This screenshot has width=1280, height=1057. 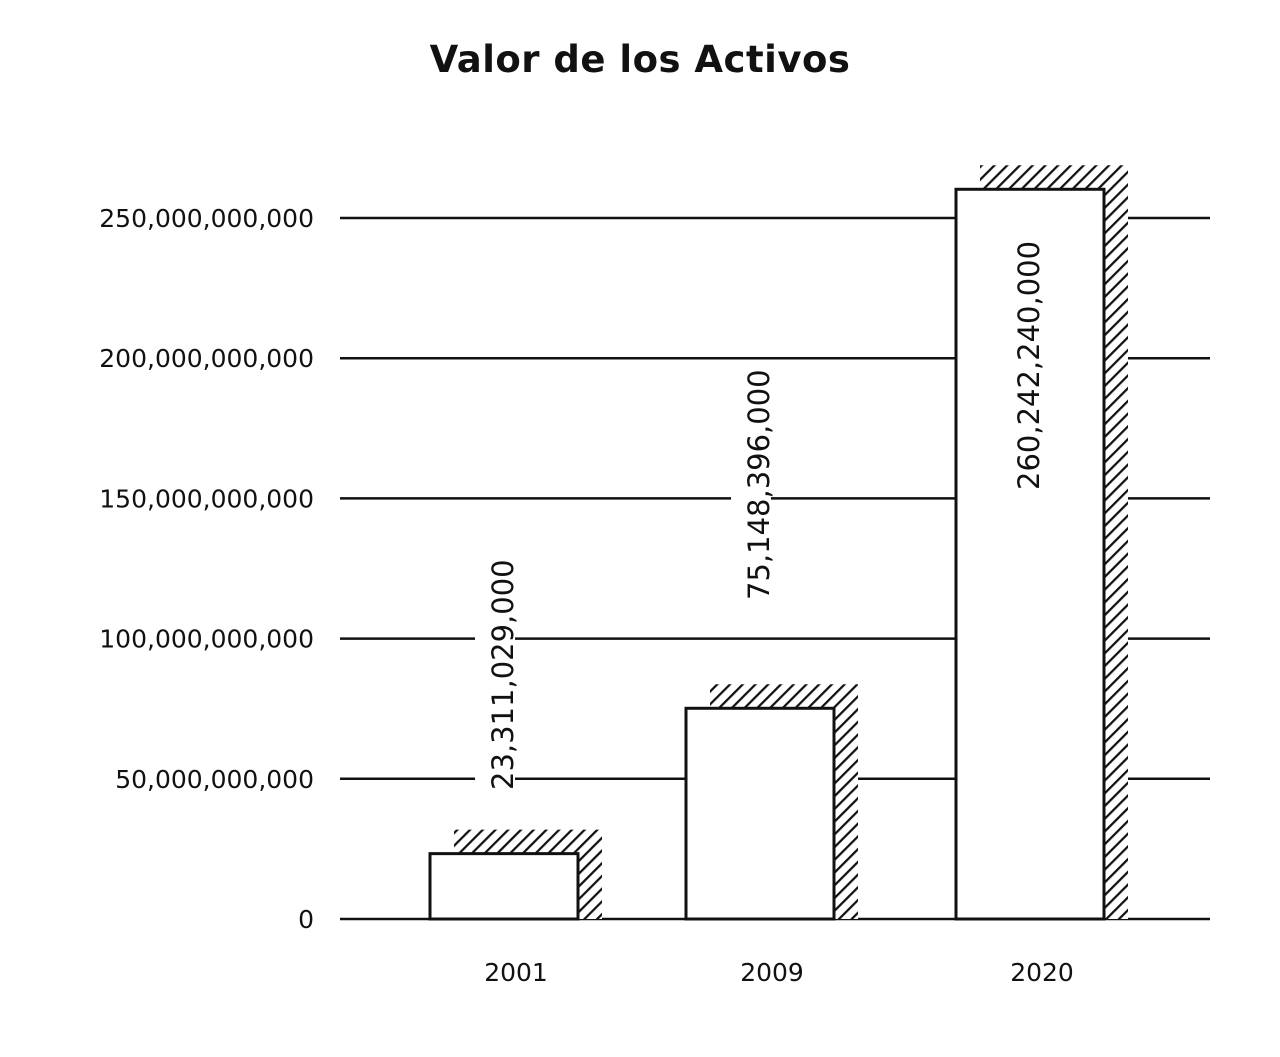 What do you see at coordinates (516, 972) in the screenshot?
I see `x-tick-label: 2001` at bounding box center [516, 972].